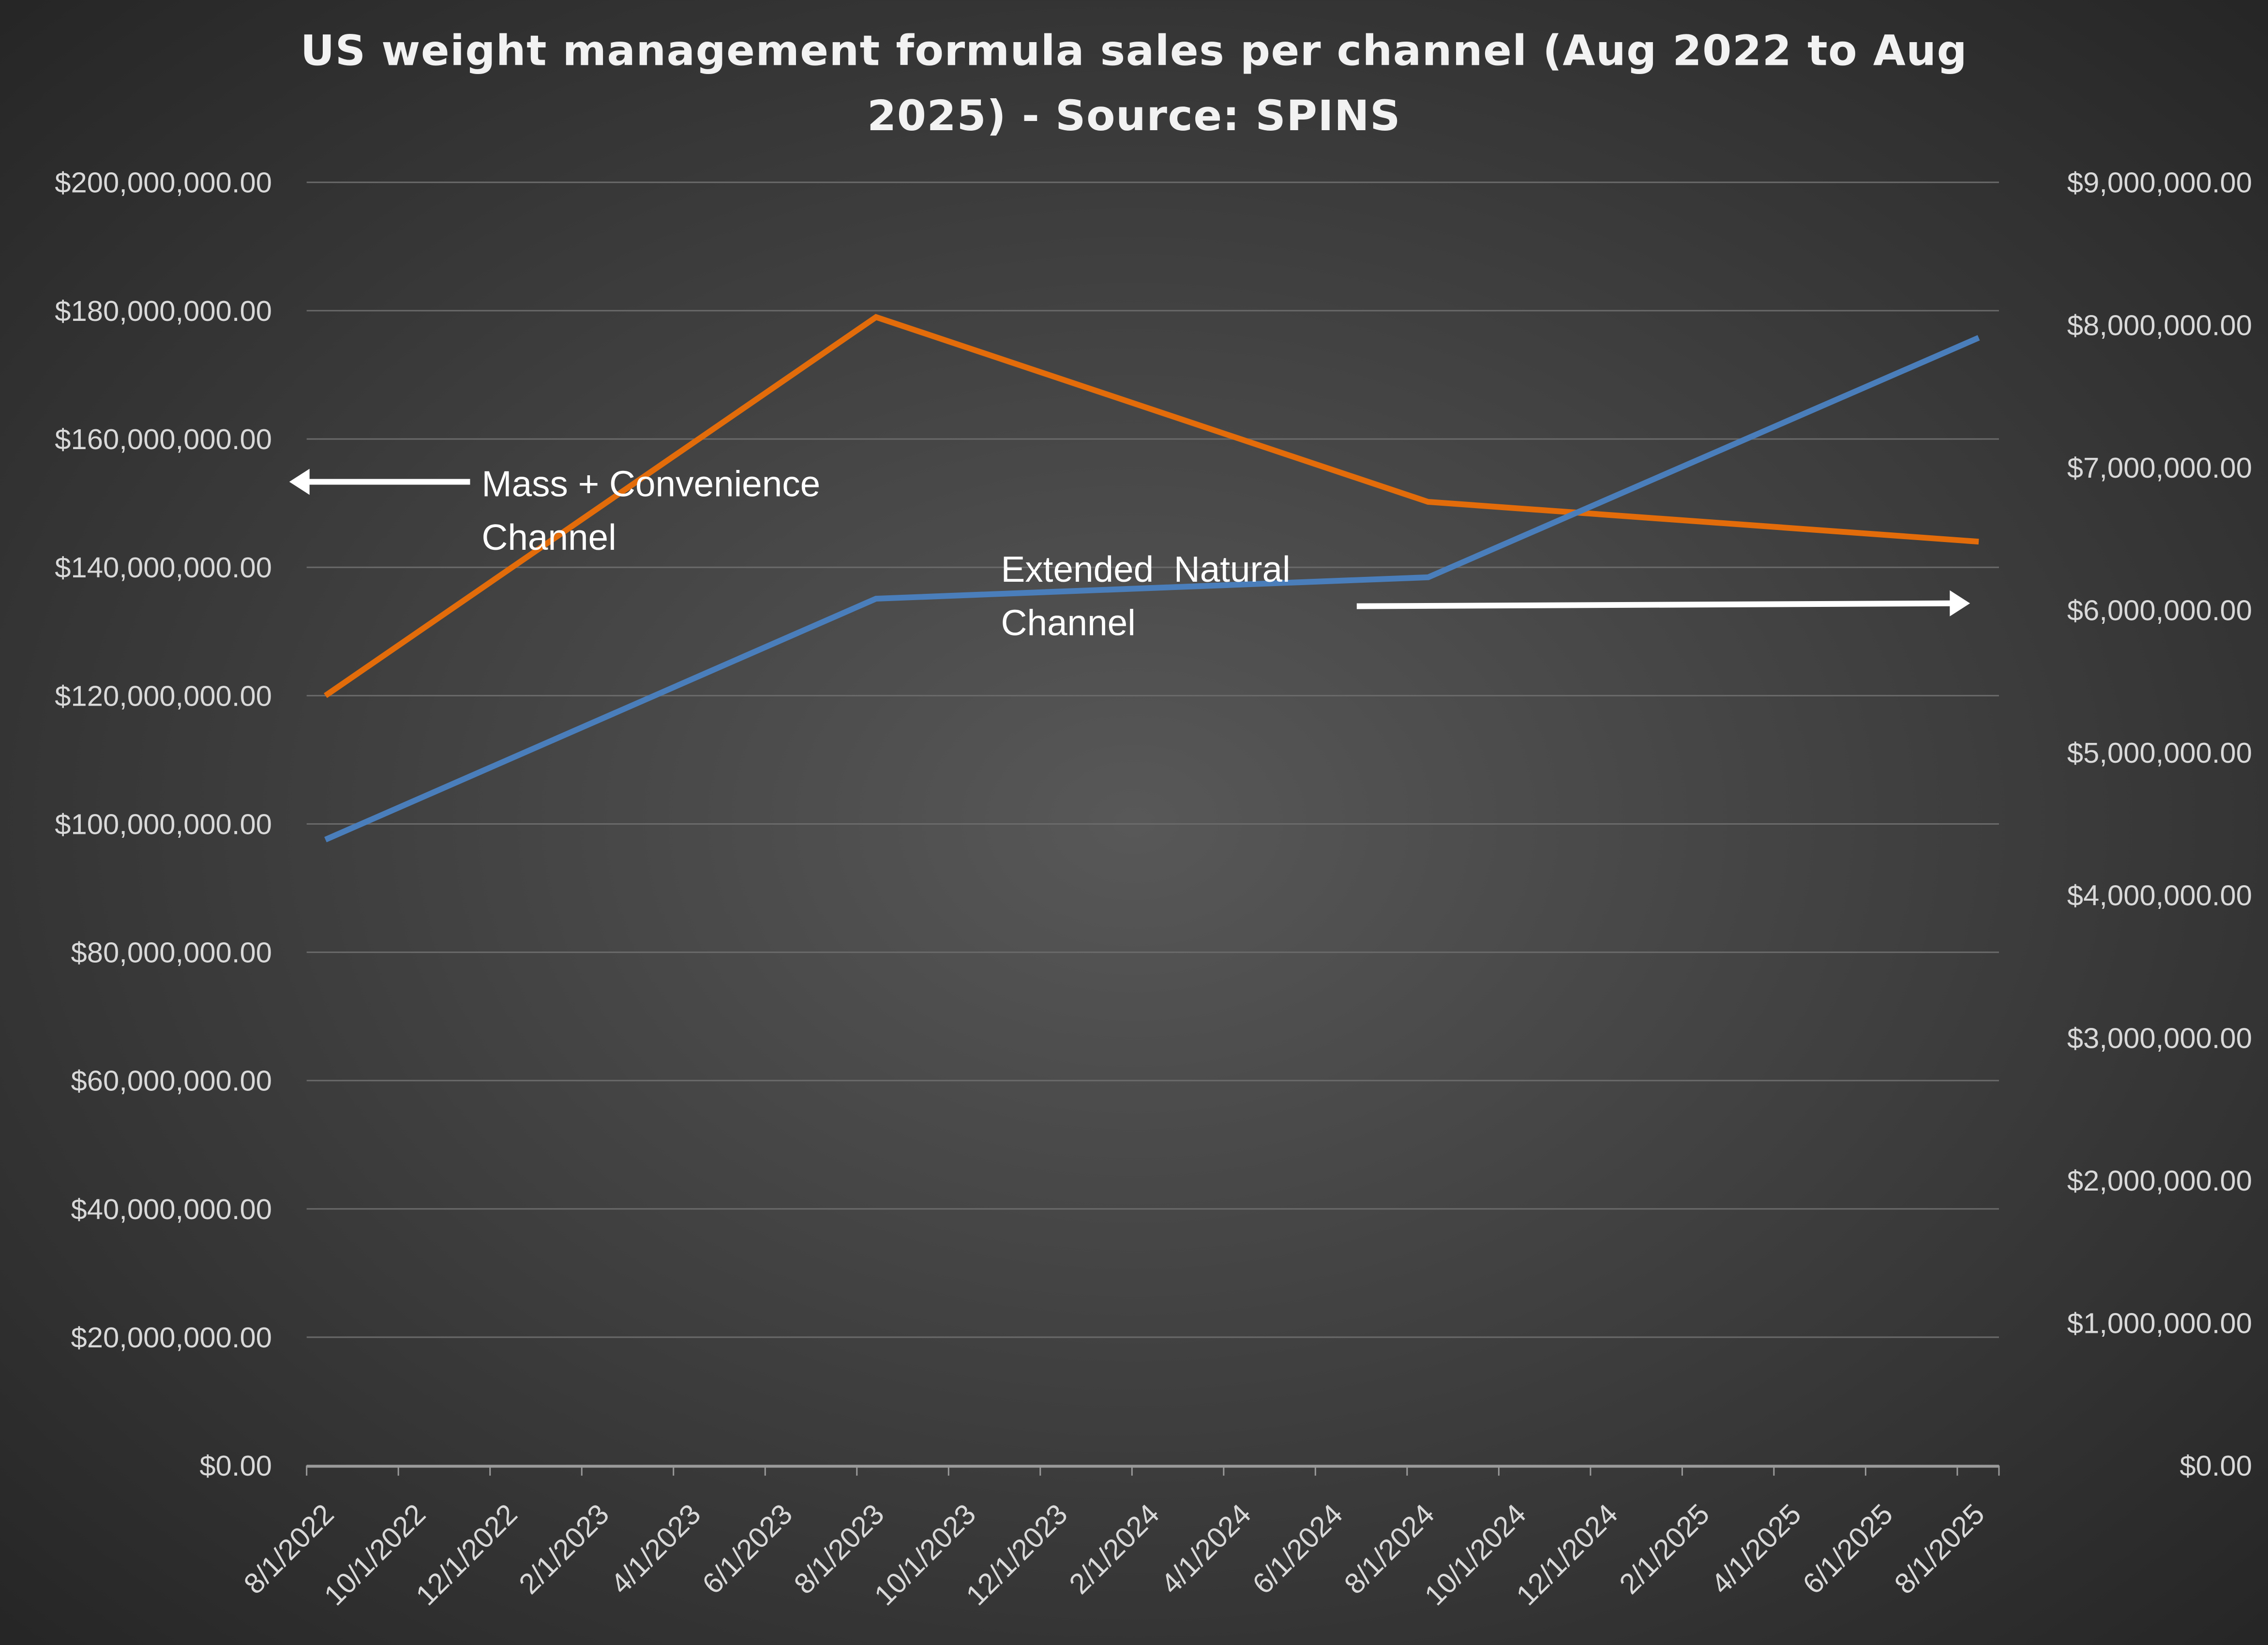 Image resolution: width=2268 pixels, height=1645 pixels. I want to click on left-tick-label: $60,000,000.00, so click(171, 1081).